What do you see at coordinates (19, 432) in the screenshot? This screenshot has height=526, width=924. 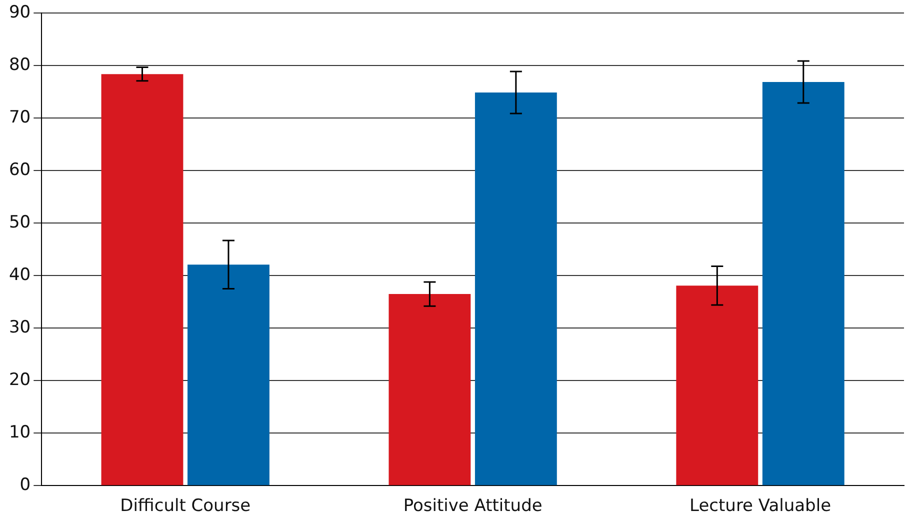 I see `y-tick-label: 10` at bounding box center [19, 432].